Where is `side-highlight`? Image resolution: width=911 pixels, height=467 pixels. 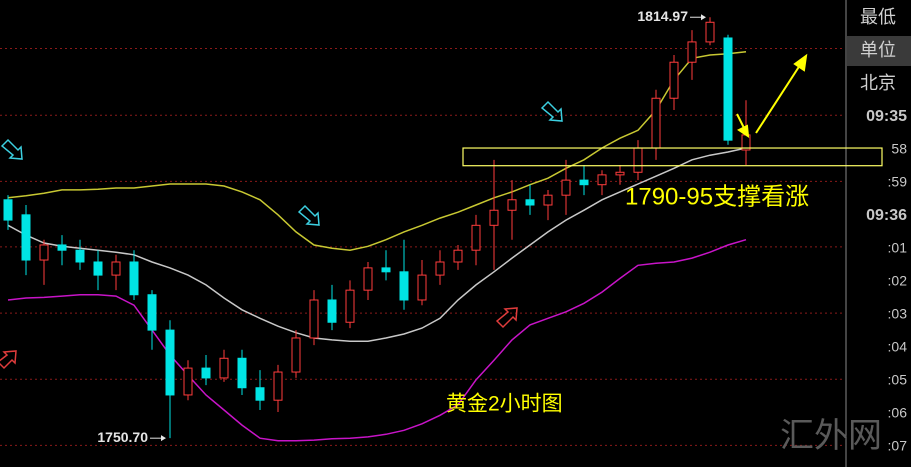 side-highlight is located at coordinates (879, 51).